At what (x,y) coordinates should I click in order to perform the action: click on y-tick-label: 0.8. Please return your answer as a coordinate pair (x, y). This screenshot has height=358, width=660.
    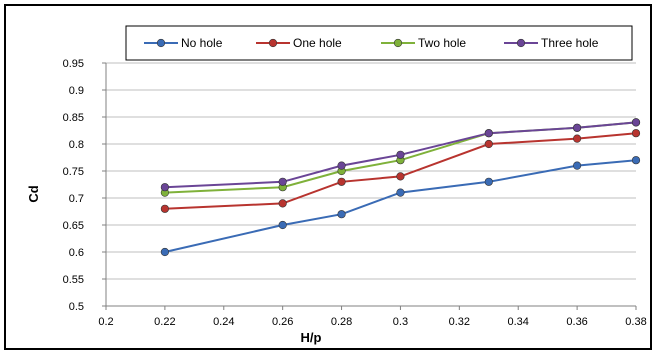
    Looking at the image, I should click on (76, 145).